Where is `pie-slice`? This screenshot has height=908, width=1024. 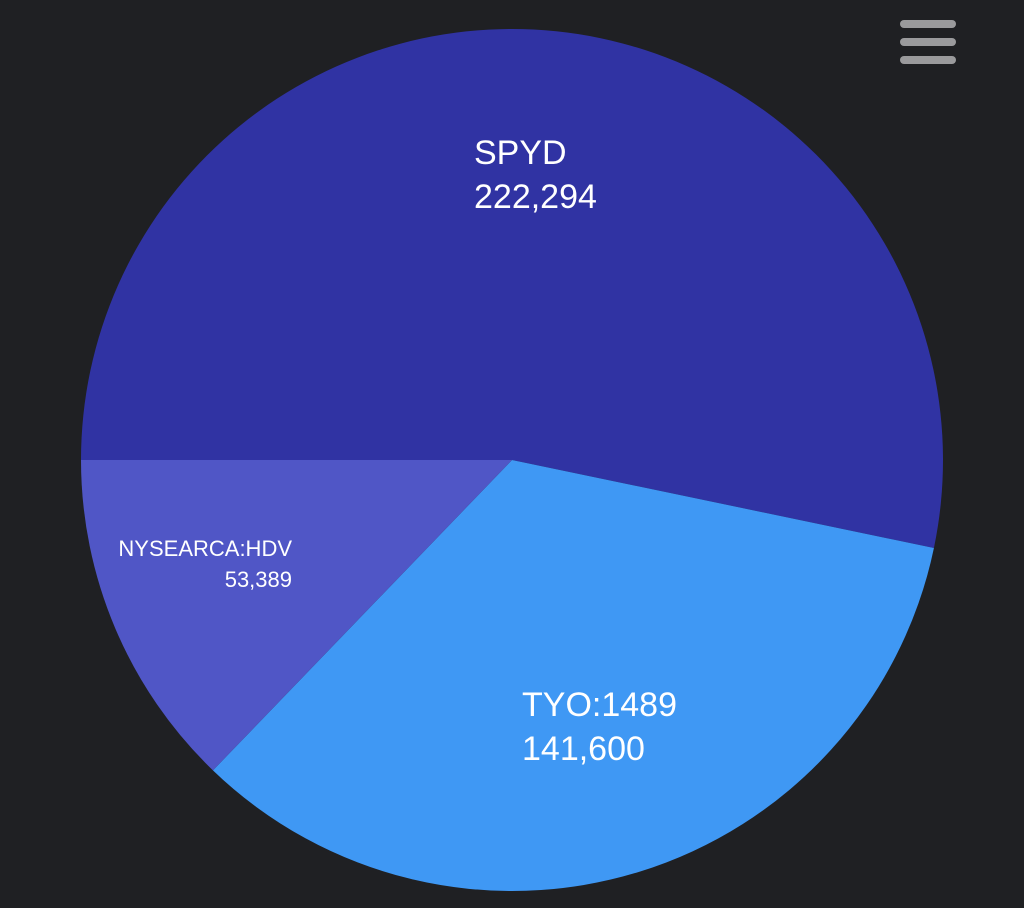 pie-slice is located at coordinates (296, 615).